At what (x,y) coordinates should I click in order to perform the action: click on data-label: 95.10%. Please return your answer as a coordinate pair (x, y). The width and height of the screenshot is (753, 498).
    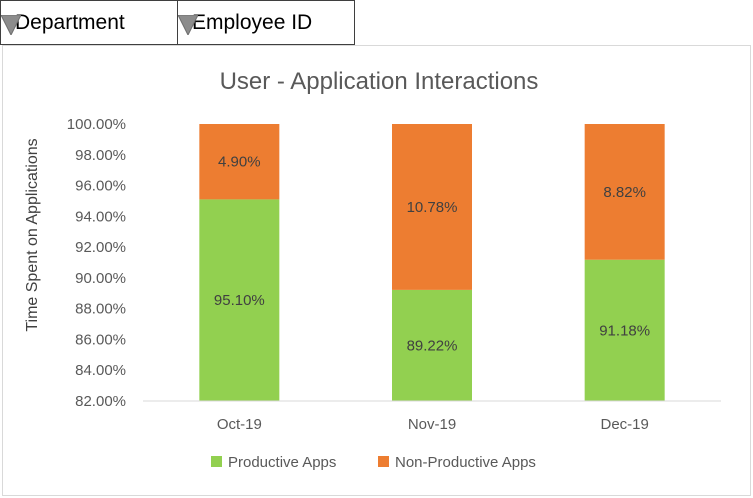
    Looking at the image, I should click on (239, 300).